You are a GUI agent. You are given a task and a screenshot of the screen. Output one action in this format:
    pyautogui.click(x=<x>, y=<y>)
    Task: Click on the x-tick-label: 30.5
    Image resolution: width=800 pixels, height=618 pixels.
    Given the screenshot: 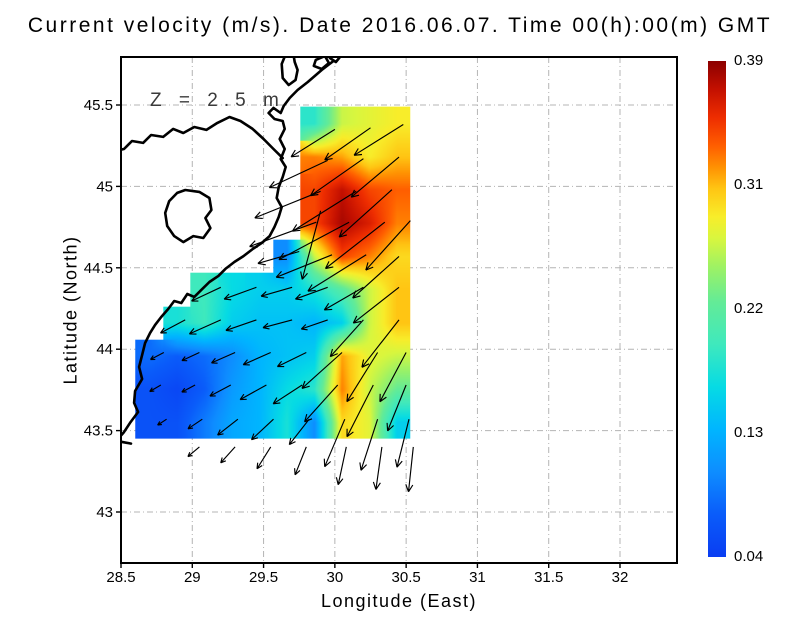 What is the action you would take?
    pyautogui.click(x=406, y=577)
    